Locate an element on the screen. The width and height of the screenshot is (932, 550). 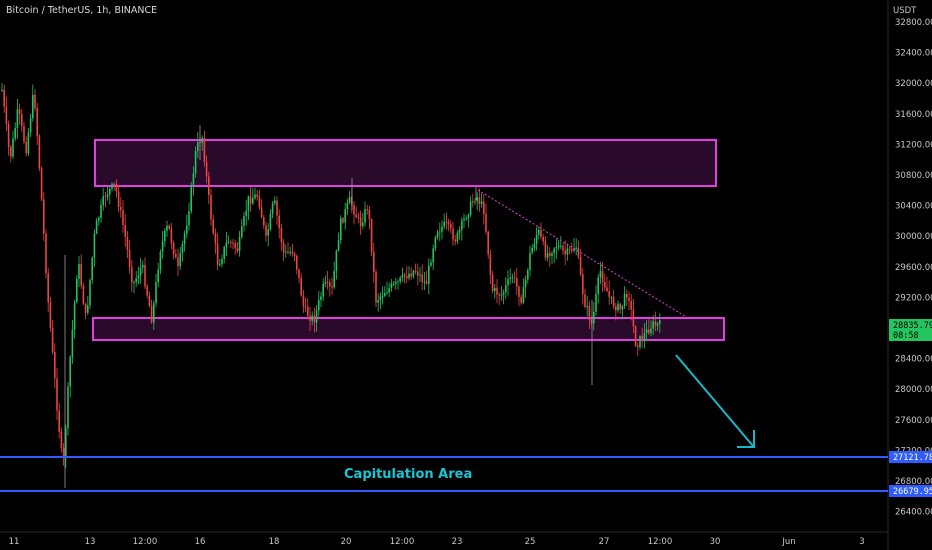
price-tick-label: 32000.00 is located at coordinates (913, 84).